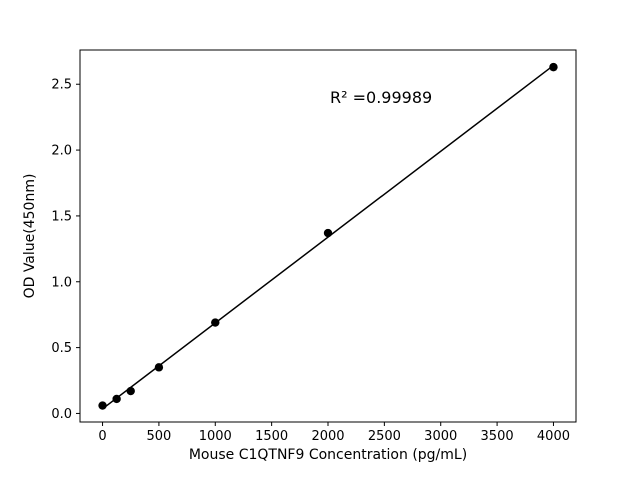 The height and width of the screenshot is (480, 640). Describe the element at coordinates (328, 455) in the screenshot. I see `x-axis-label: Mouse C1QTNF9 Concentration (pg/mL)` at that location.